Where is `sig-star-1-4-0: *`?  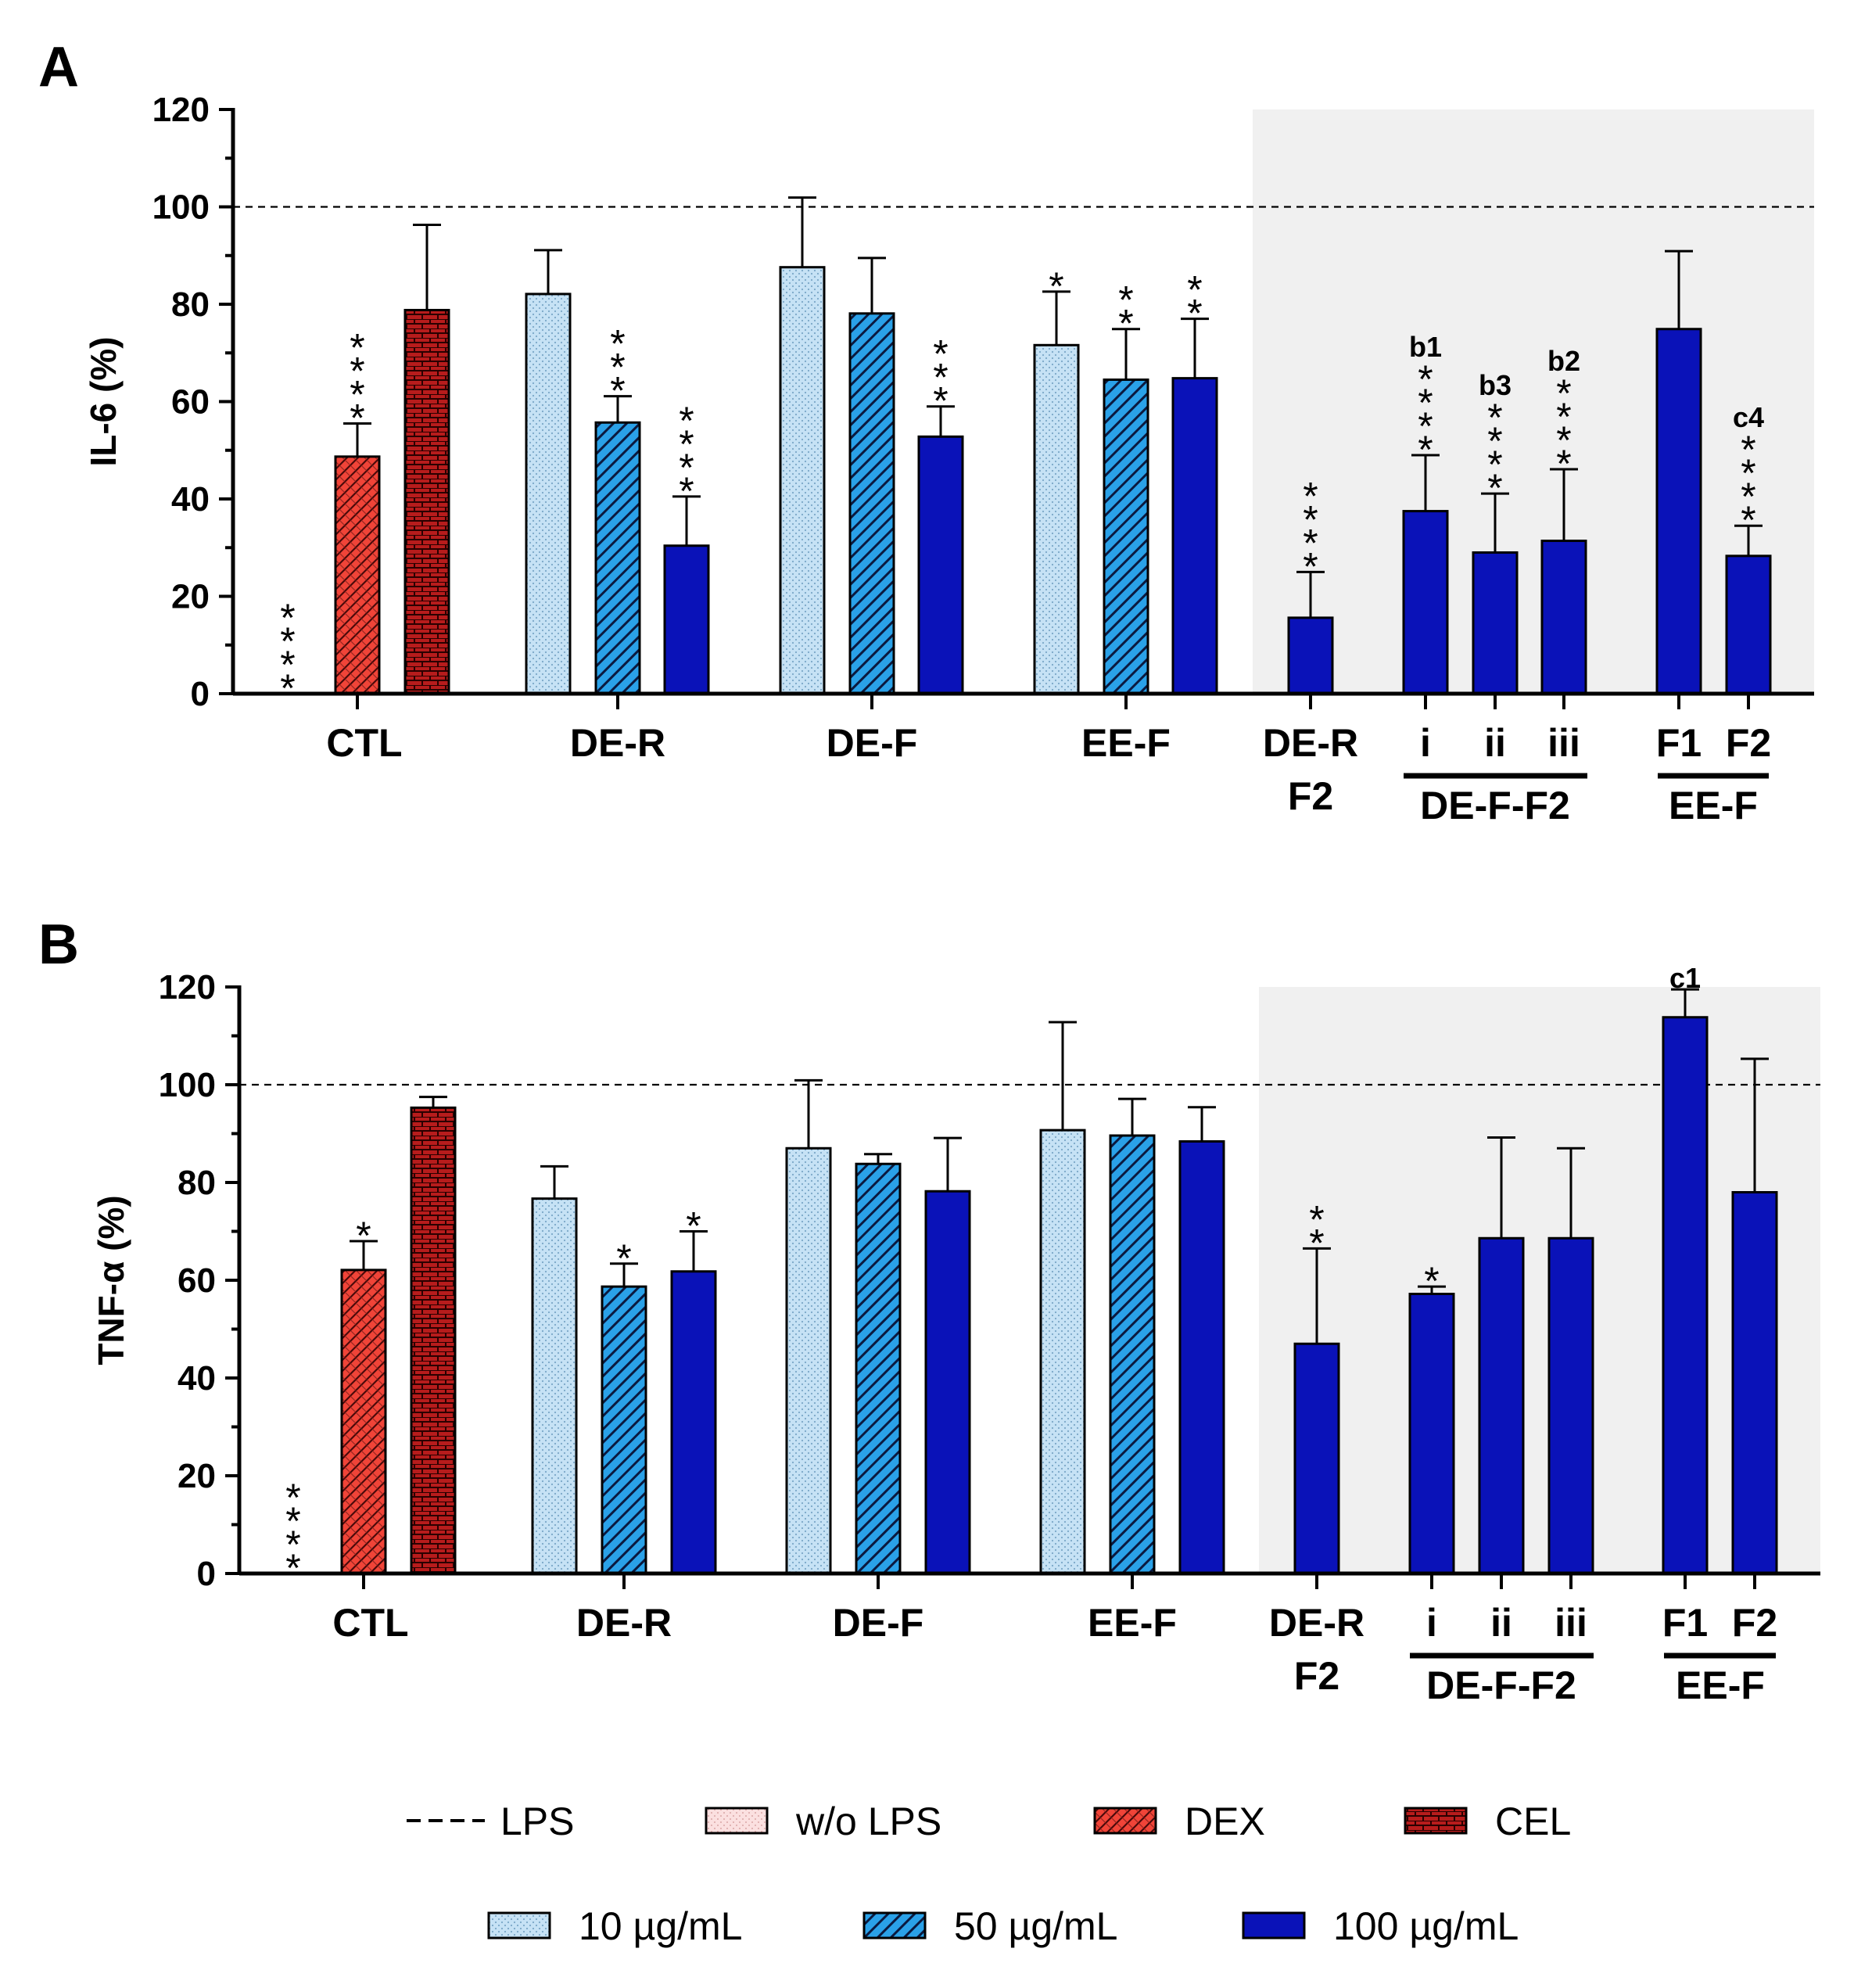 sig-star-1-4-0: * is located at coordinates (623, 1258).